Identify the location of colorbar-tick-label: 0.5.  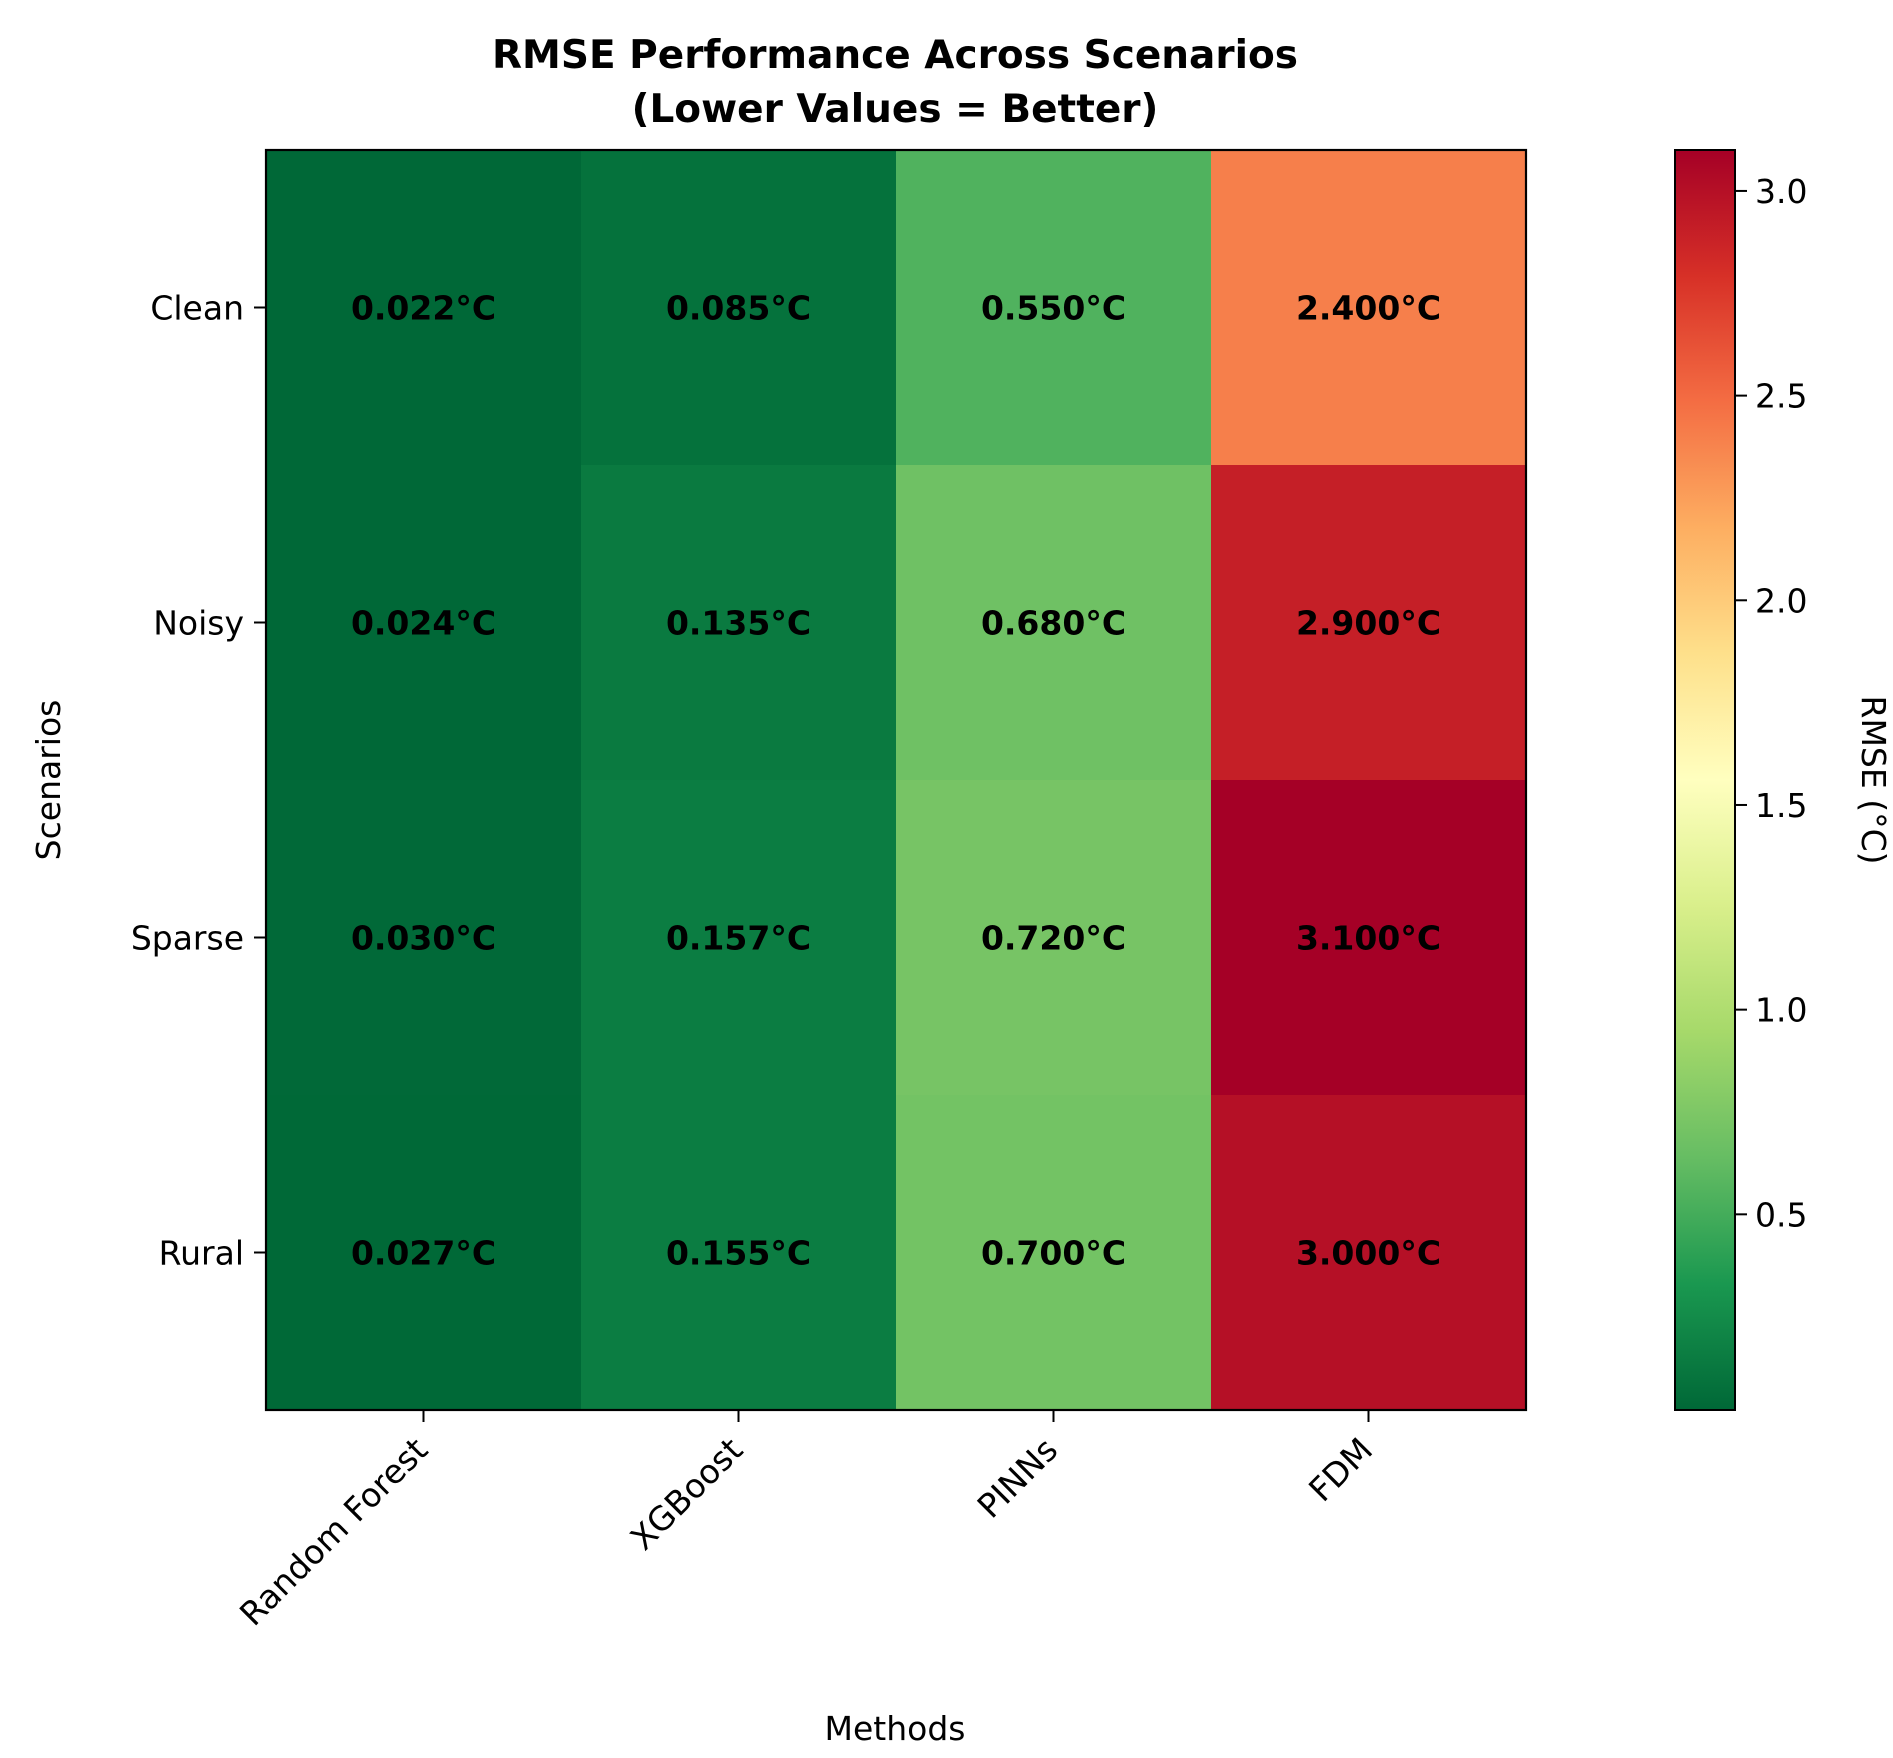
(1781, 1214).